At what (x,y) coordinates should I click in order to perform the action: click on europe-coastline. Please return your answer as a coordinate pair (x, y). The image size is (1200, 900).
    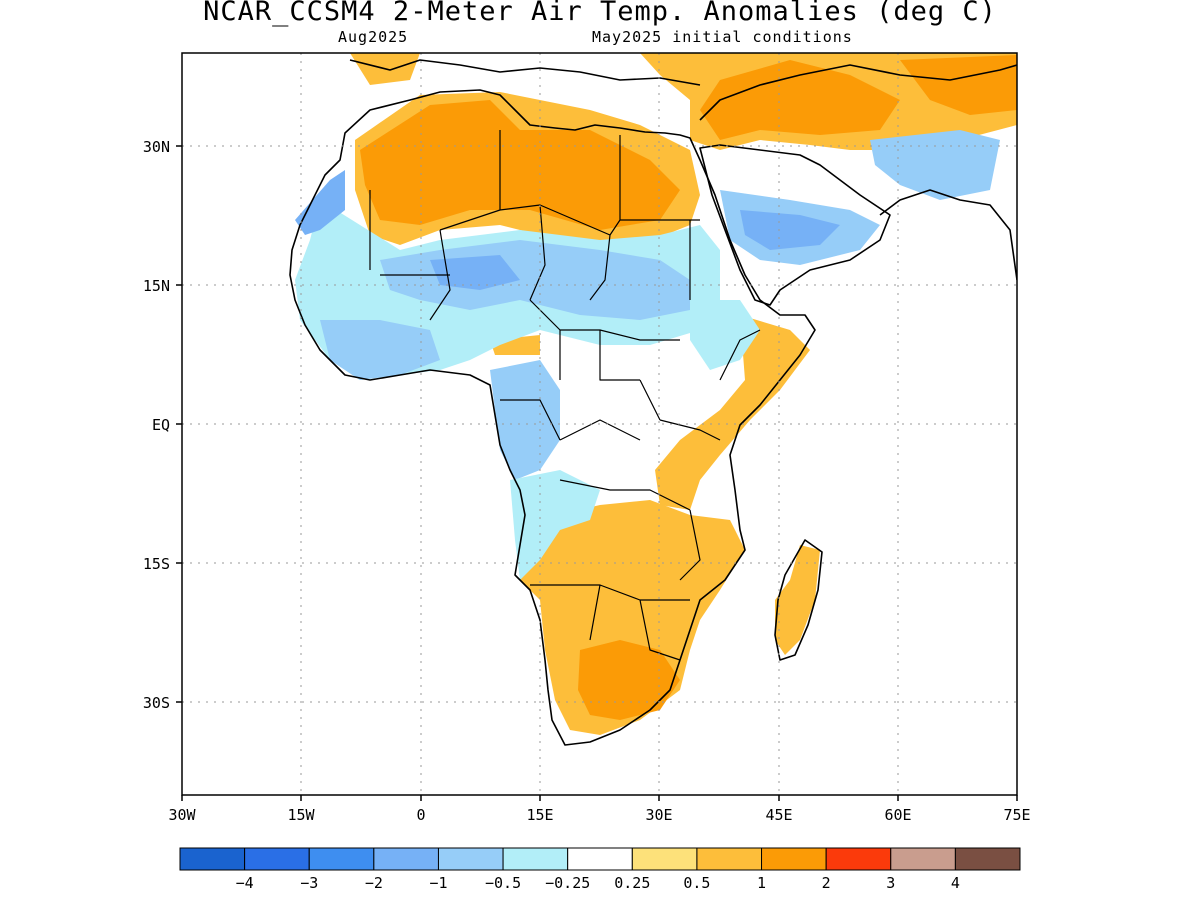
    Looking at the image, I should click on (525, 72).